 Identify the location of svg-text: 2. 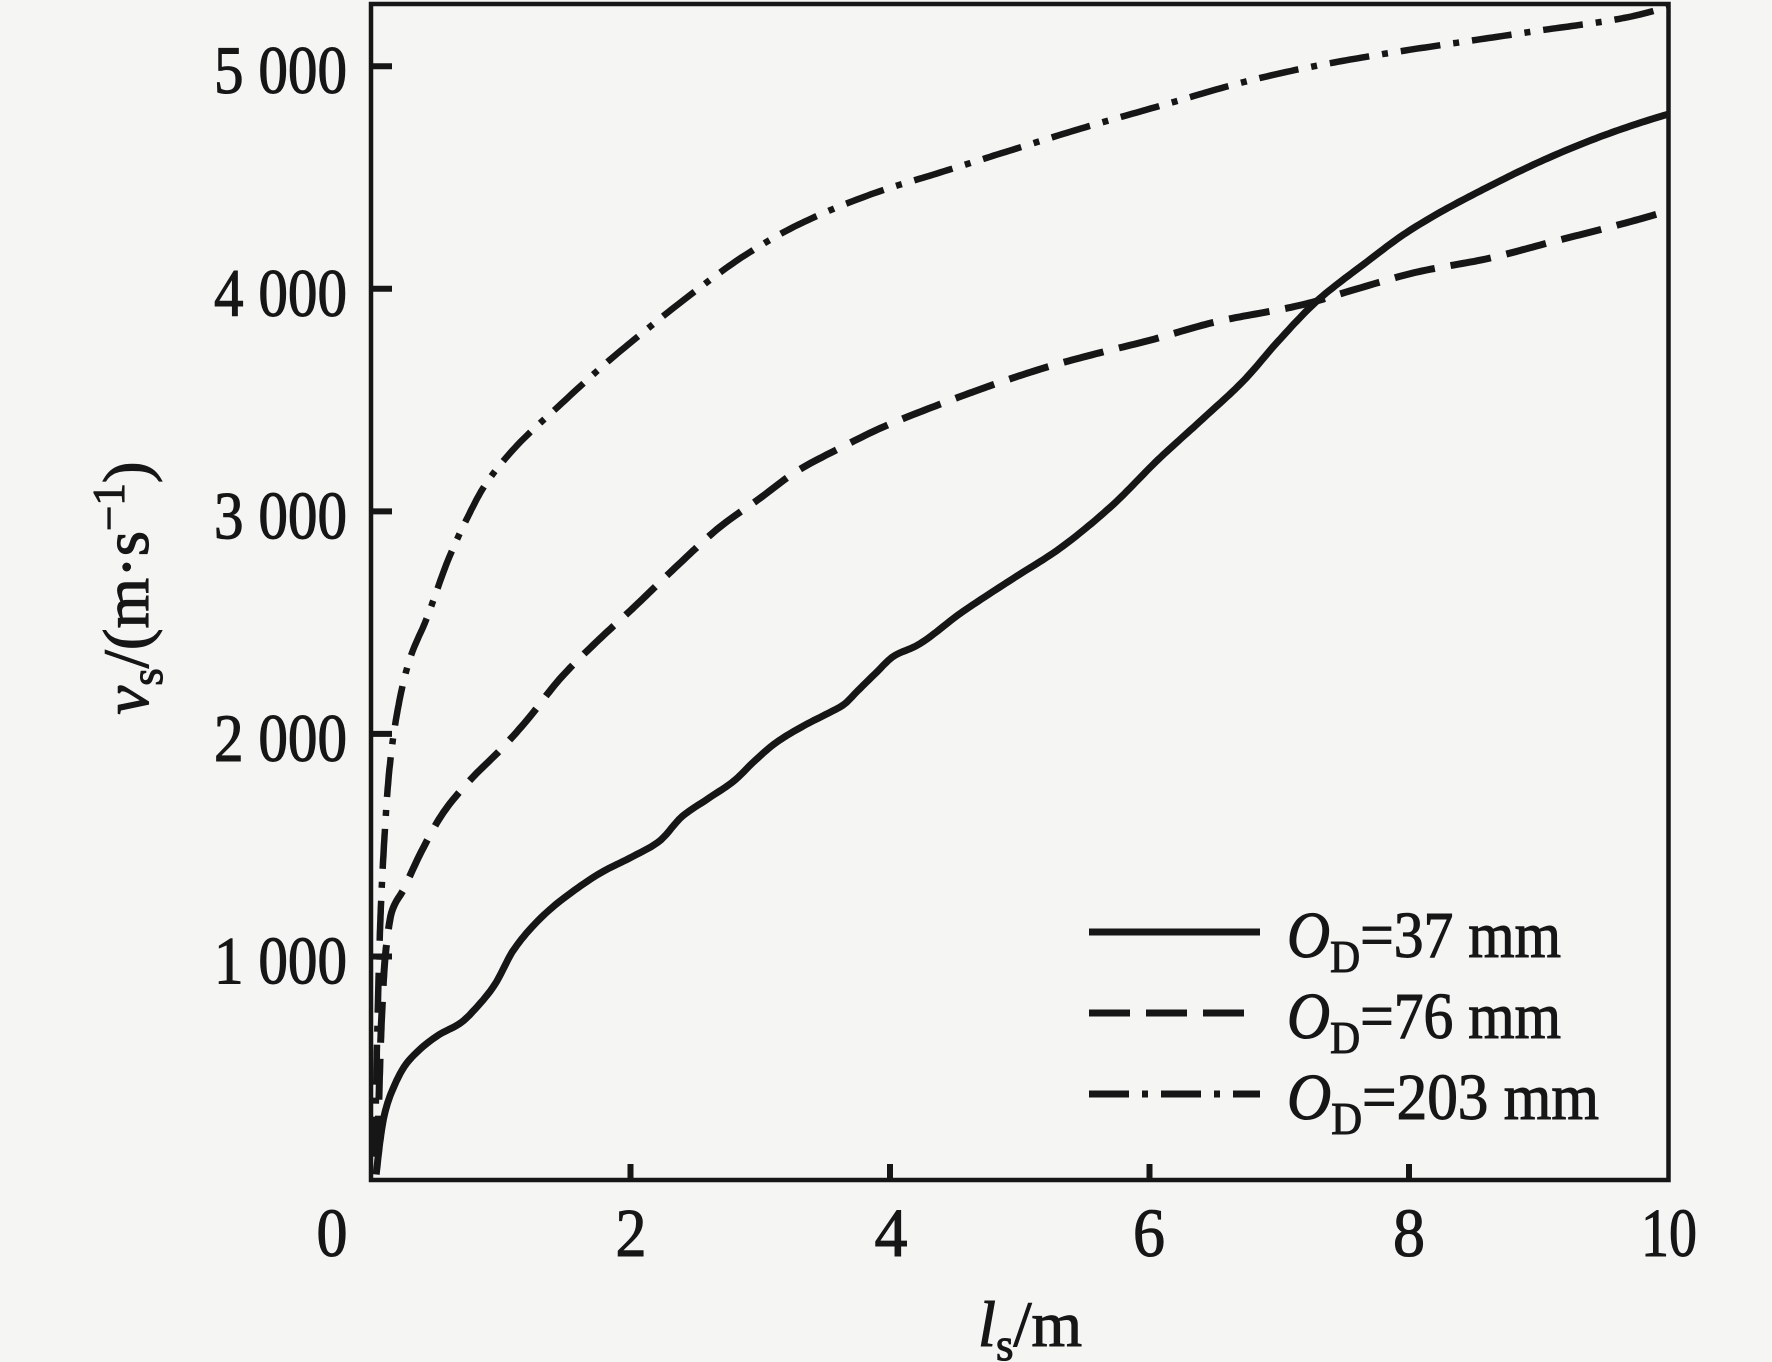
(631, 1233).